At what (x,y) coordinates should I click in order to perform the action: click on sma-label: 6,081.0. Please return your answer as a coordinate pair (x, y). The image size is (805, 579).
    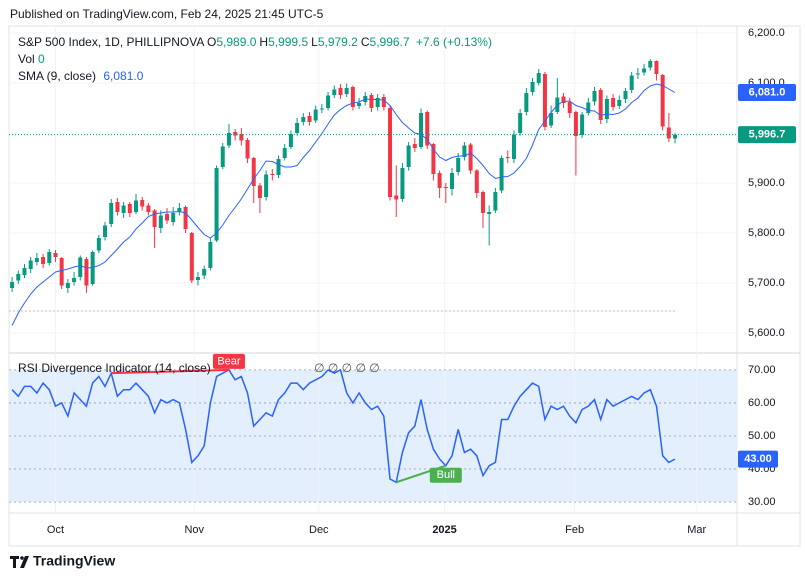
    Looking at the image, I should click on (767, 92).